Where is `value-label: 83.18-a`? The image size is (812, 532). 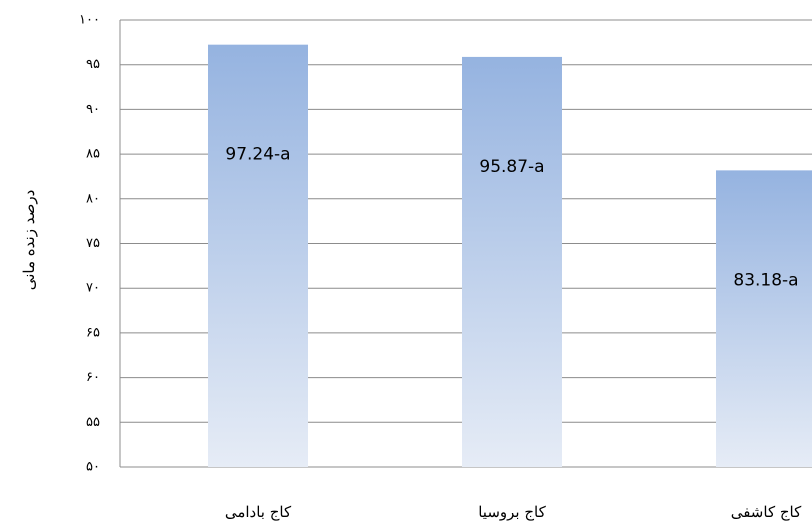 value-label: 83.18-a is located at coordinates (765, 280).